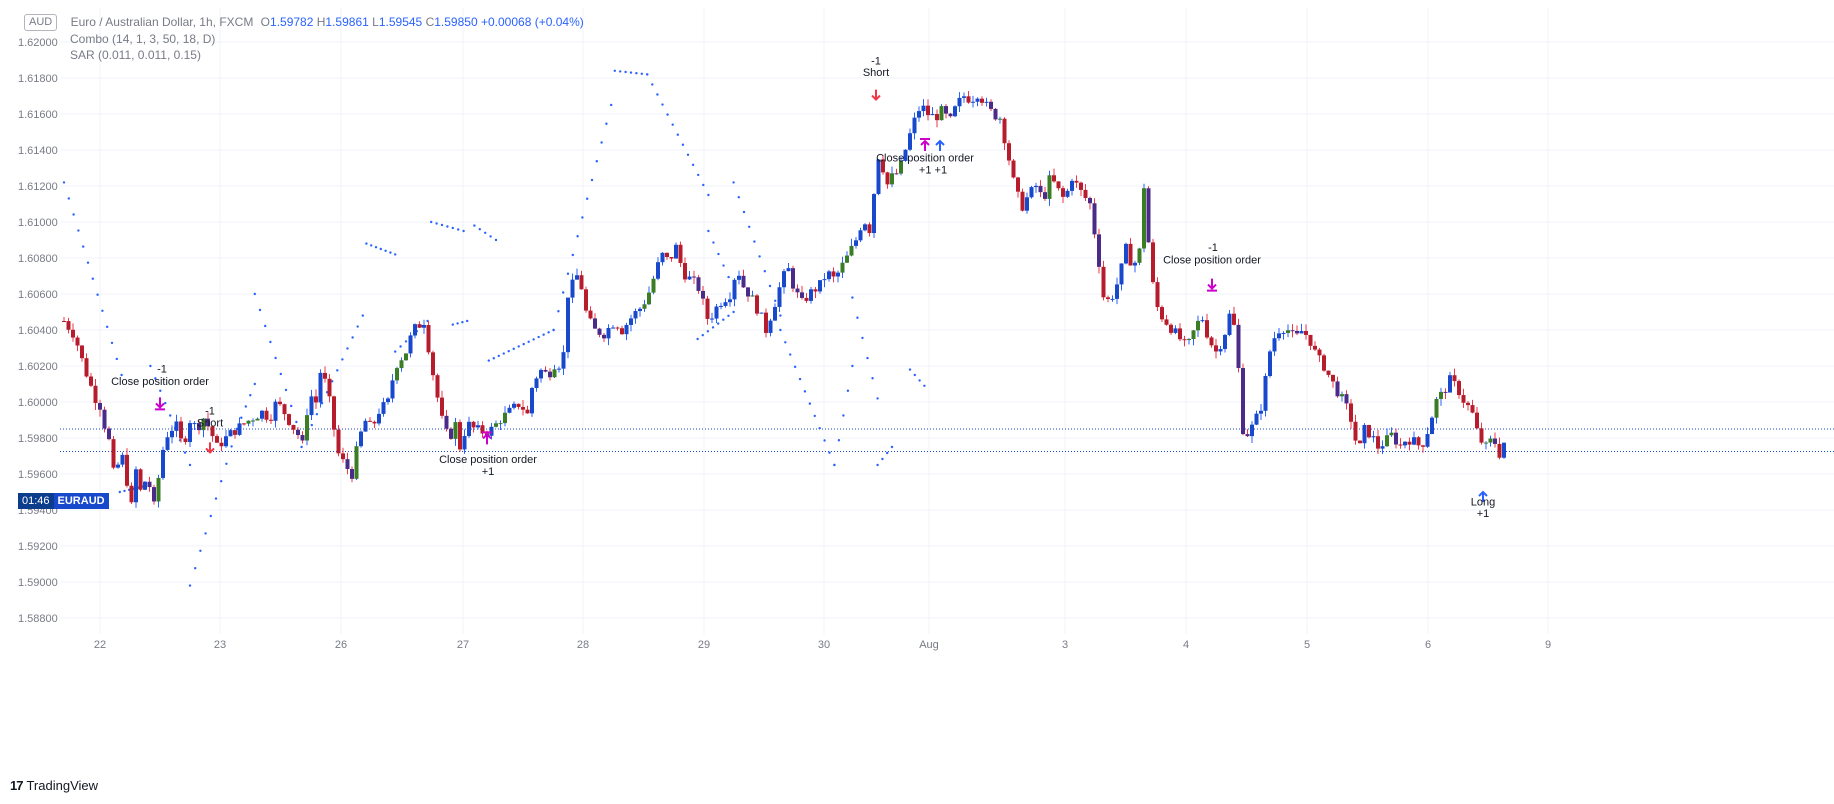 This screenshot has width=1834, height=804. I want to click on indicator-combo: Combo (14, 1, 3, 50, 18, D), so click(143, 39).